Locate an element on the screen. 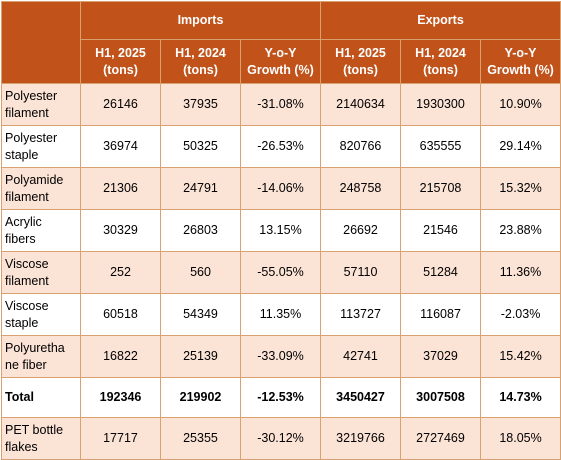 This screenshot has height=460, width=561. table-cell: 10.90% is located at coordinates (520, 104).